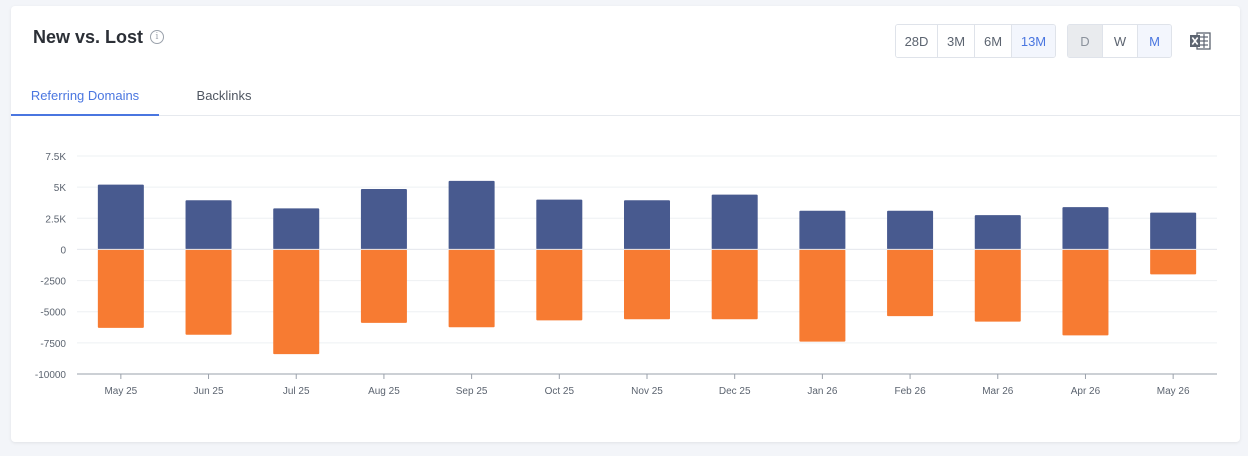  I want to click on y-tick-label: -5000, so click(53, 313).